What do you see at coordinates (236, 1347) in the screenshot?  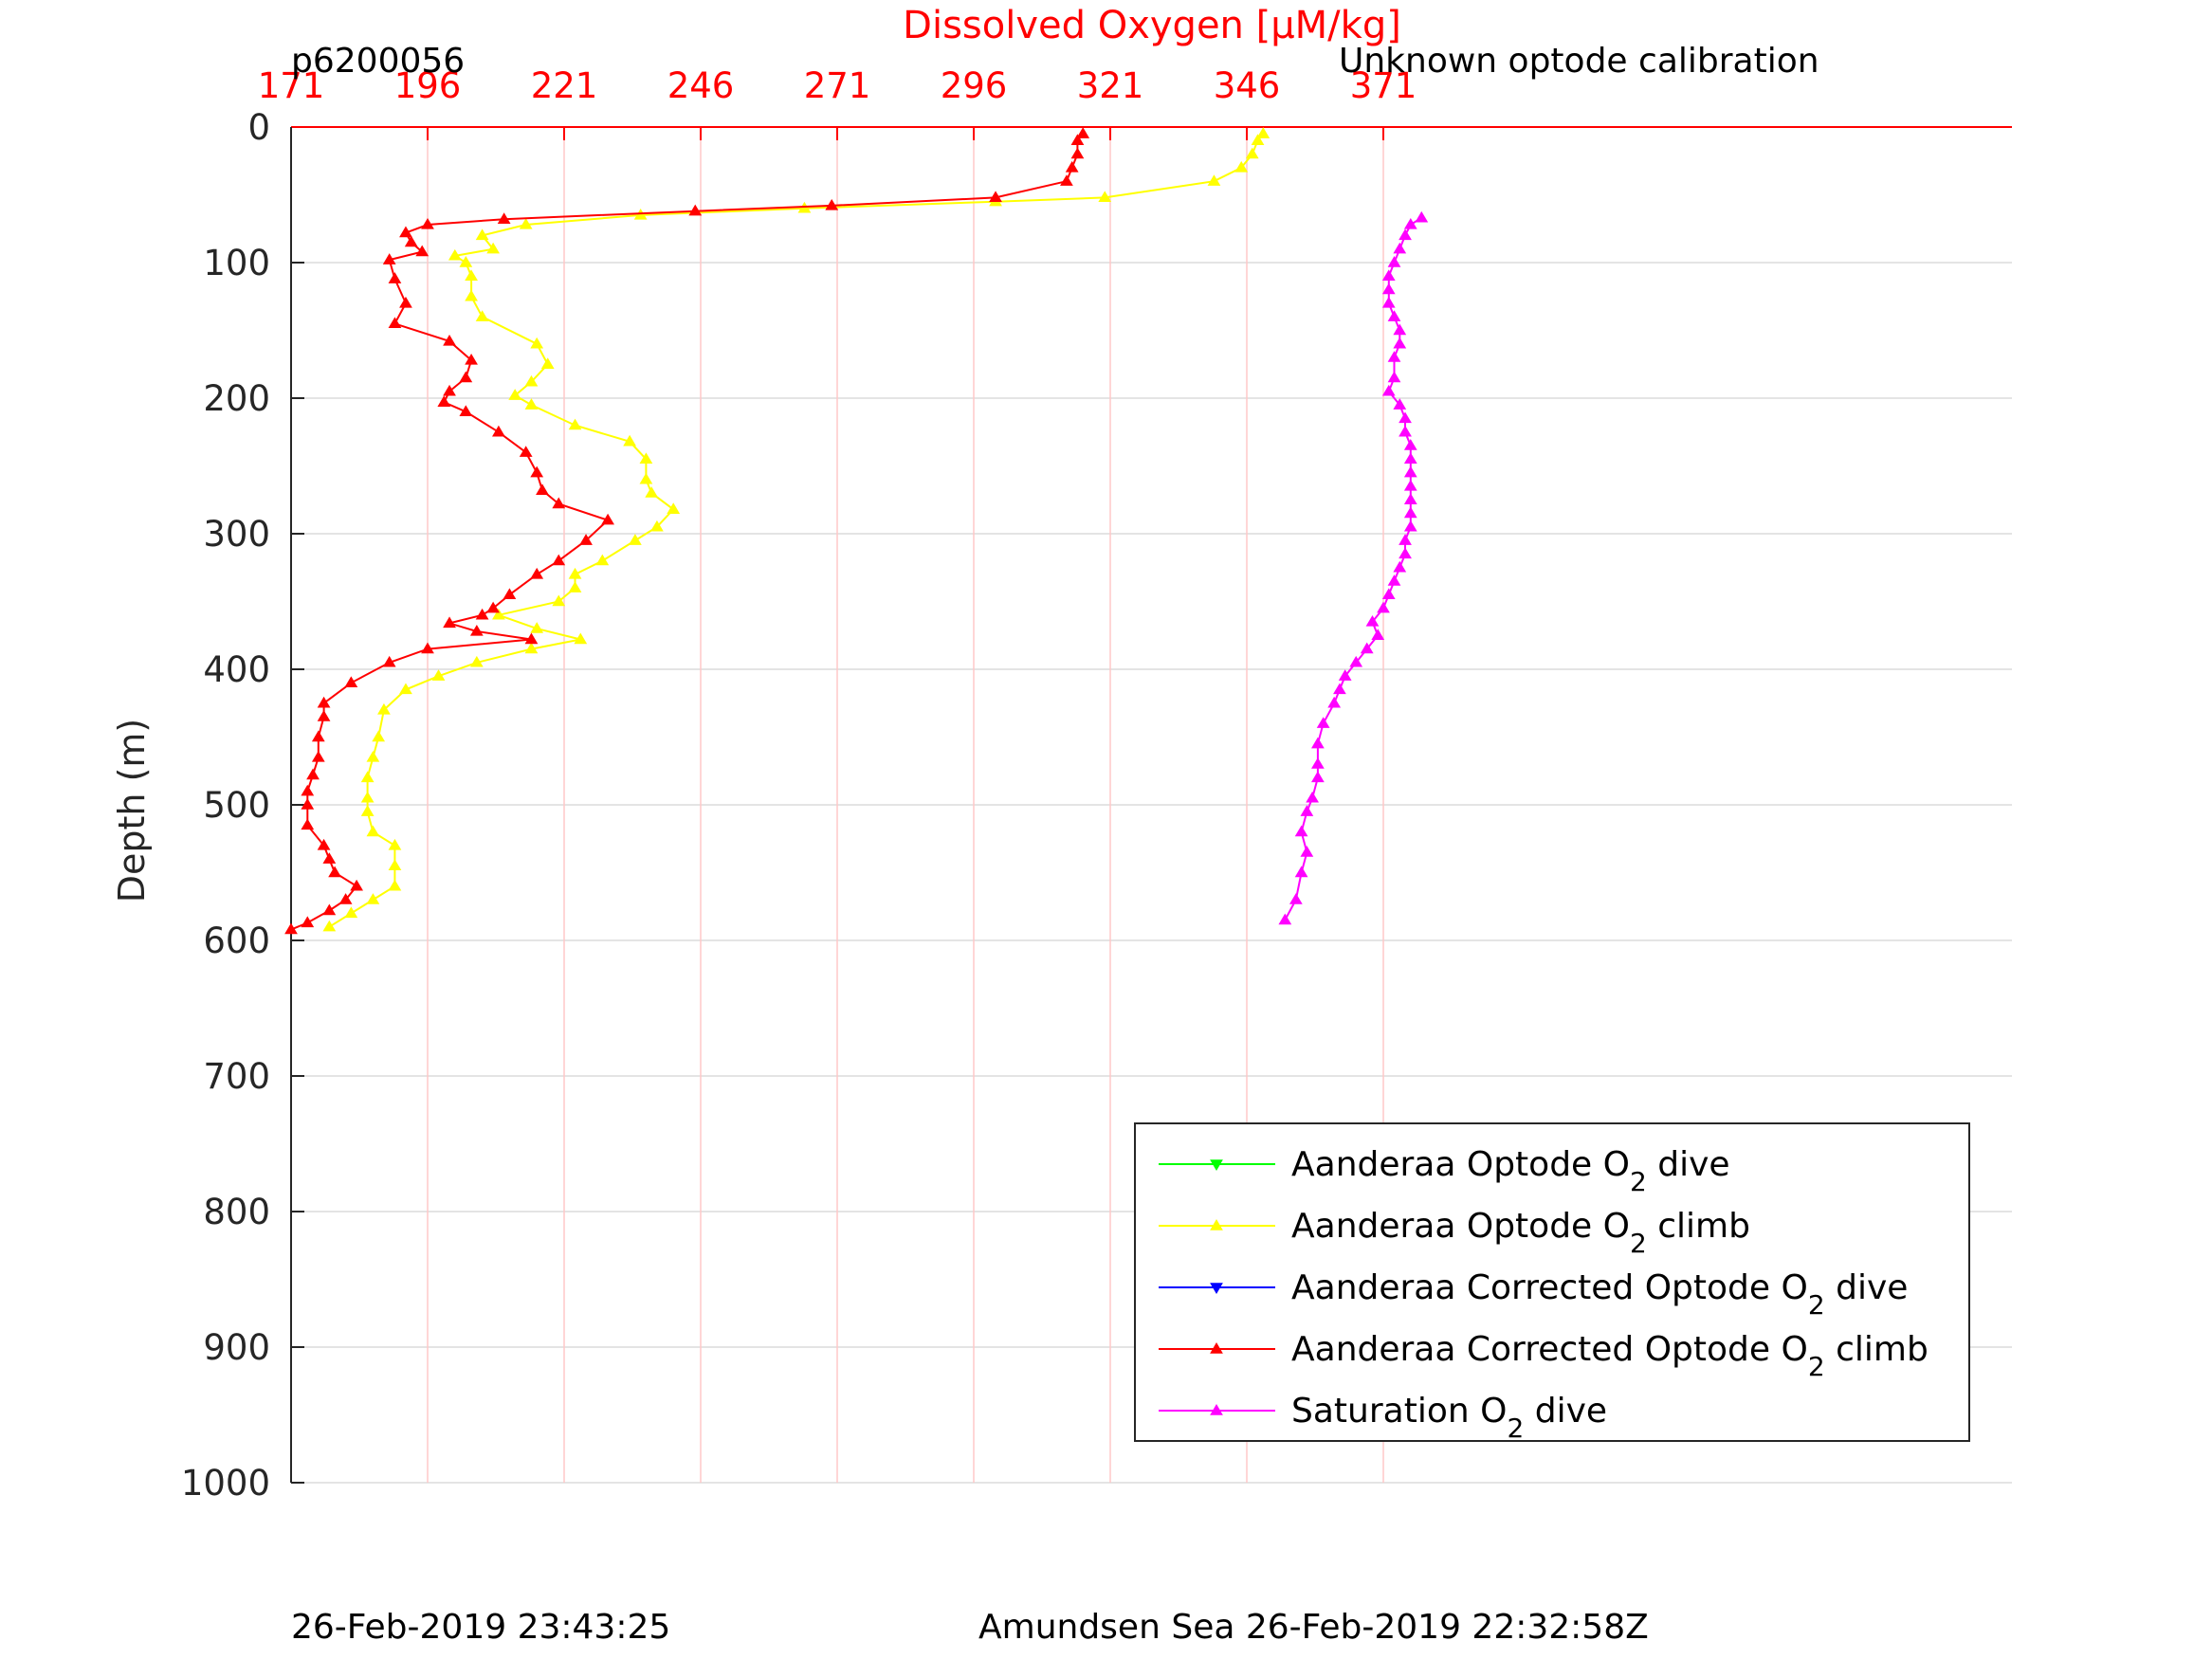 I see `y-tick-label: 900` at bounding box center [236, 1347].